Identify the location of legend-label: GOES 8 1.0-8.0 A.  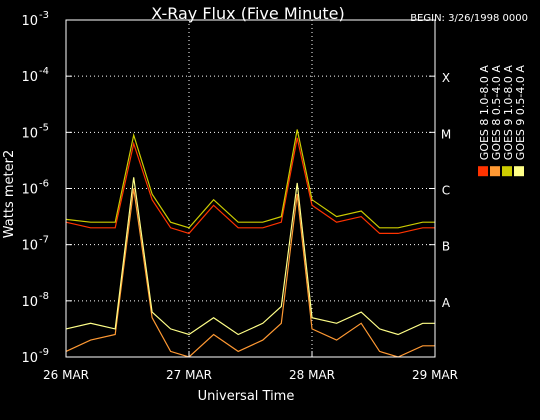
(484, 113).